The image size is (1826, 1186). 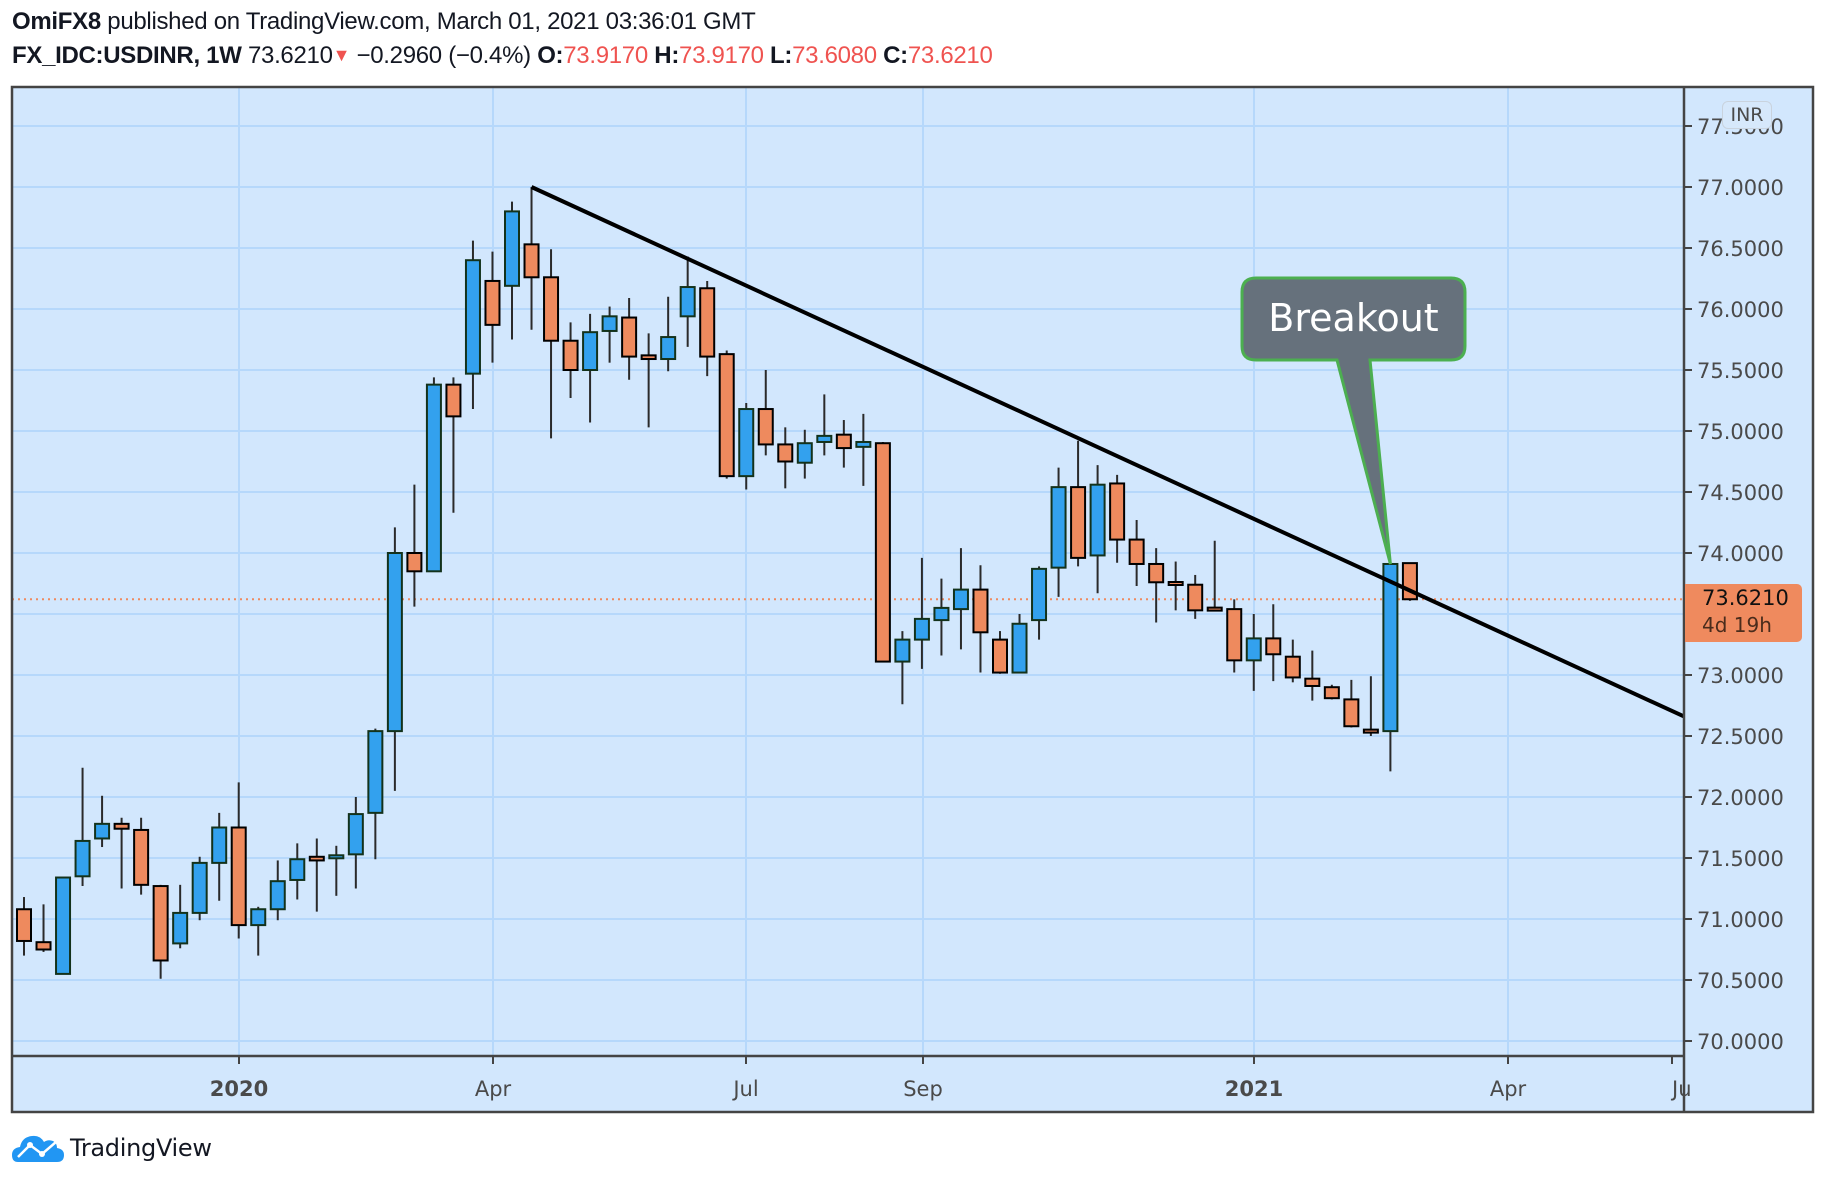 I want to click on low-label: L:, so click(x=781, y=55).